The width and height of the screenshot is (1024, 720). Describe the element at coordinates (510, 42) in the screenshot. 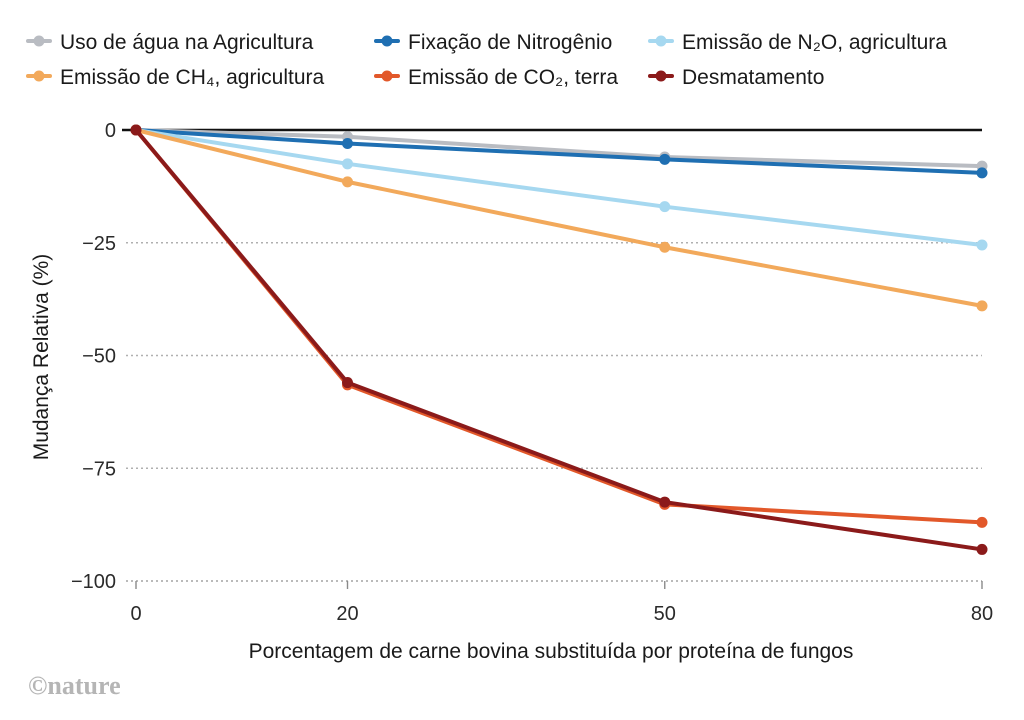

I see `legend-label: Fixação de Nitrogênio` at that location.